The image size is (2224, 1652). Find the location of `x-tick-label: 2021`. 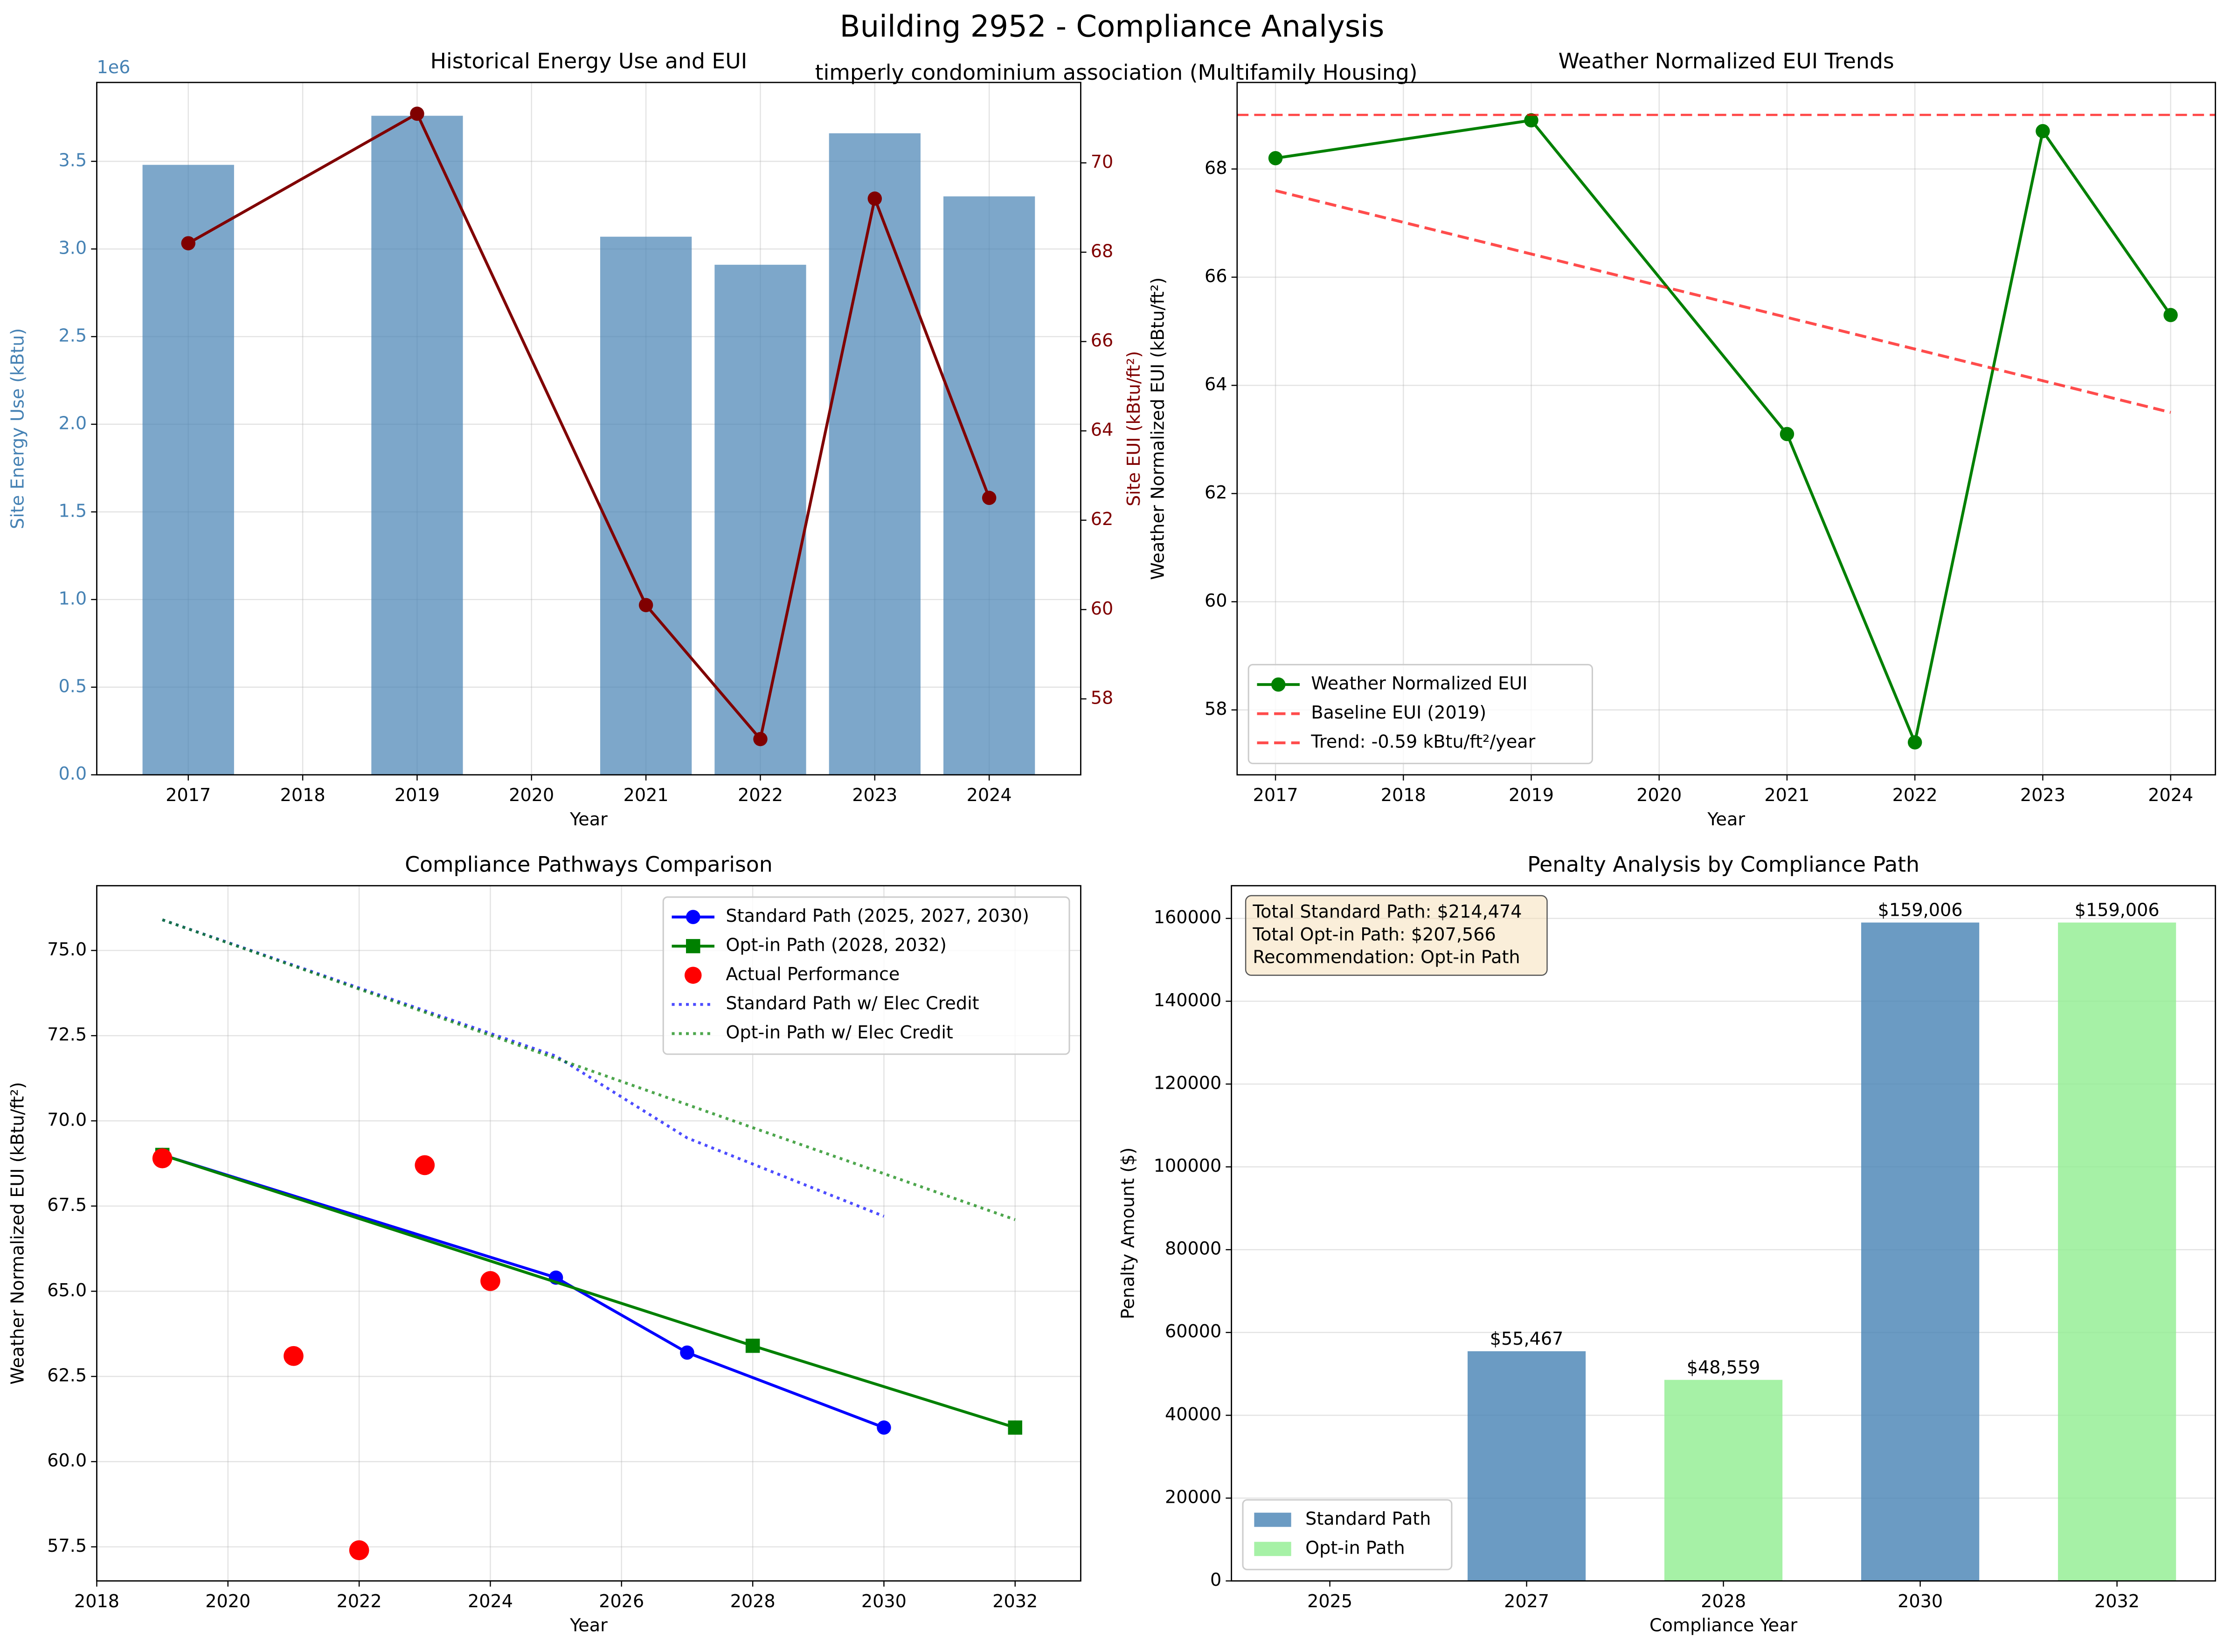

x-tick-label: 2021 is located at coordinates (646, 795).